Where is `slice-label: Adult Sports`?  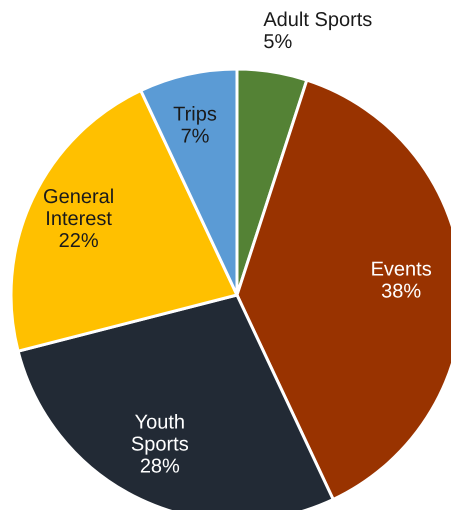 slice-label: Adult Sports is located at coordinates (317, 20).